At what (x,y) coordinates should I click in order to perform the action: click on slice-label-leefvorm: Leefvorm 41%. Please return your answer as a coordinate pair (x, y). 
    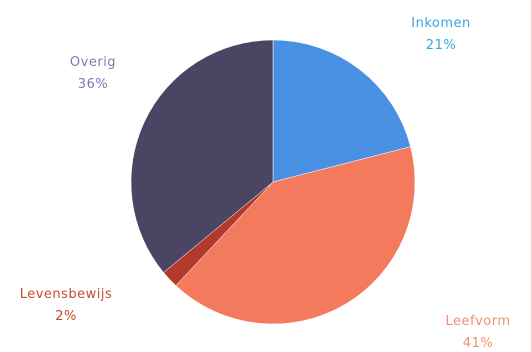
    Looking at the image, I should click on (478, 331).